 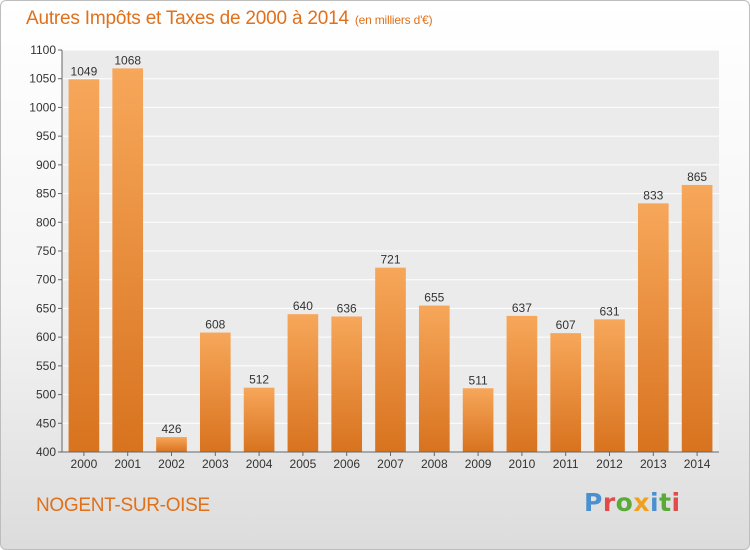 I want to click on bar-2002, so click(x=171, y=444).